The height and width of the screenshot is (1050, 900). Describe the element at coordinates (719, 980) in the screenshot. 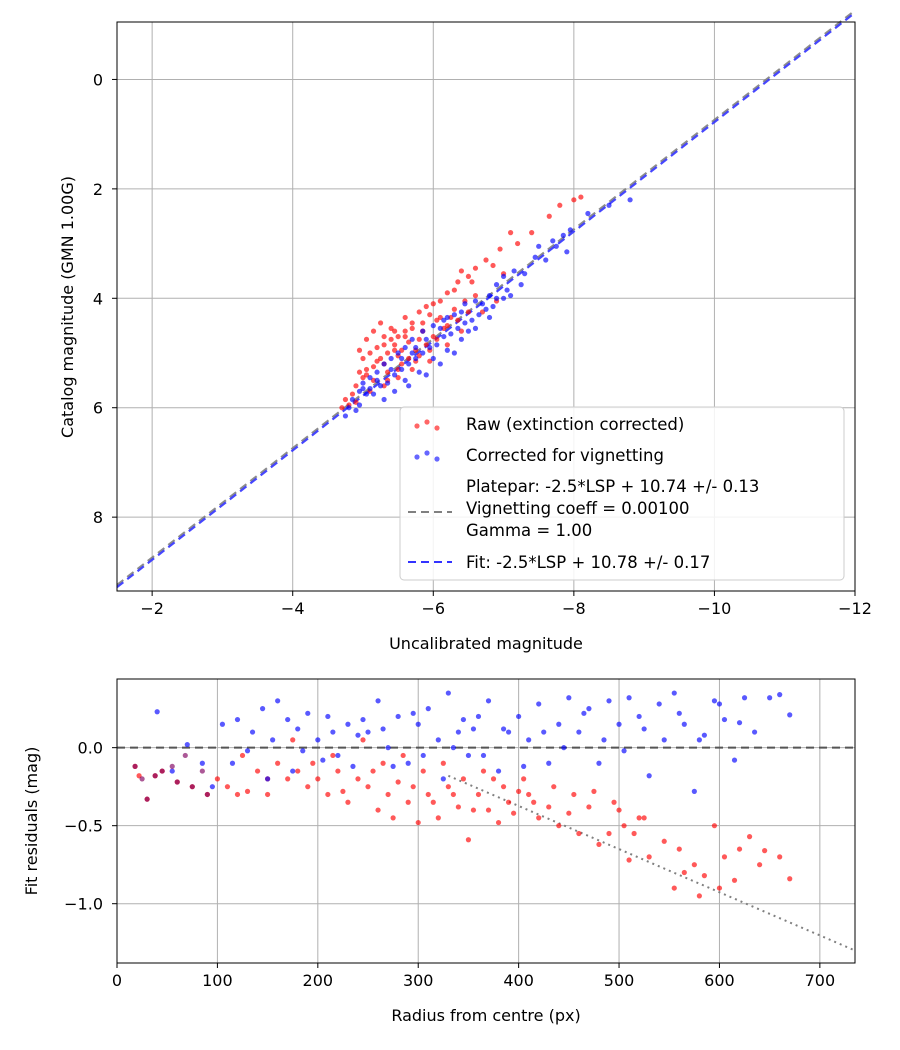

I see `bottom-x-tick-label: 600` at that location.